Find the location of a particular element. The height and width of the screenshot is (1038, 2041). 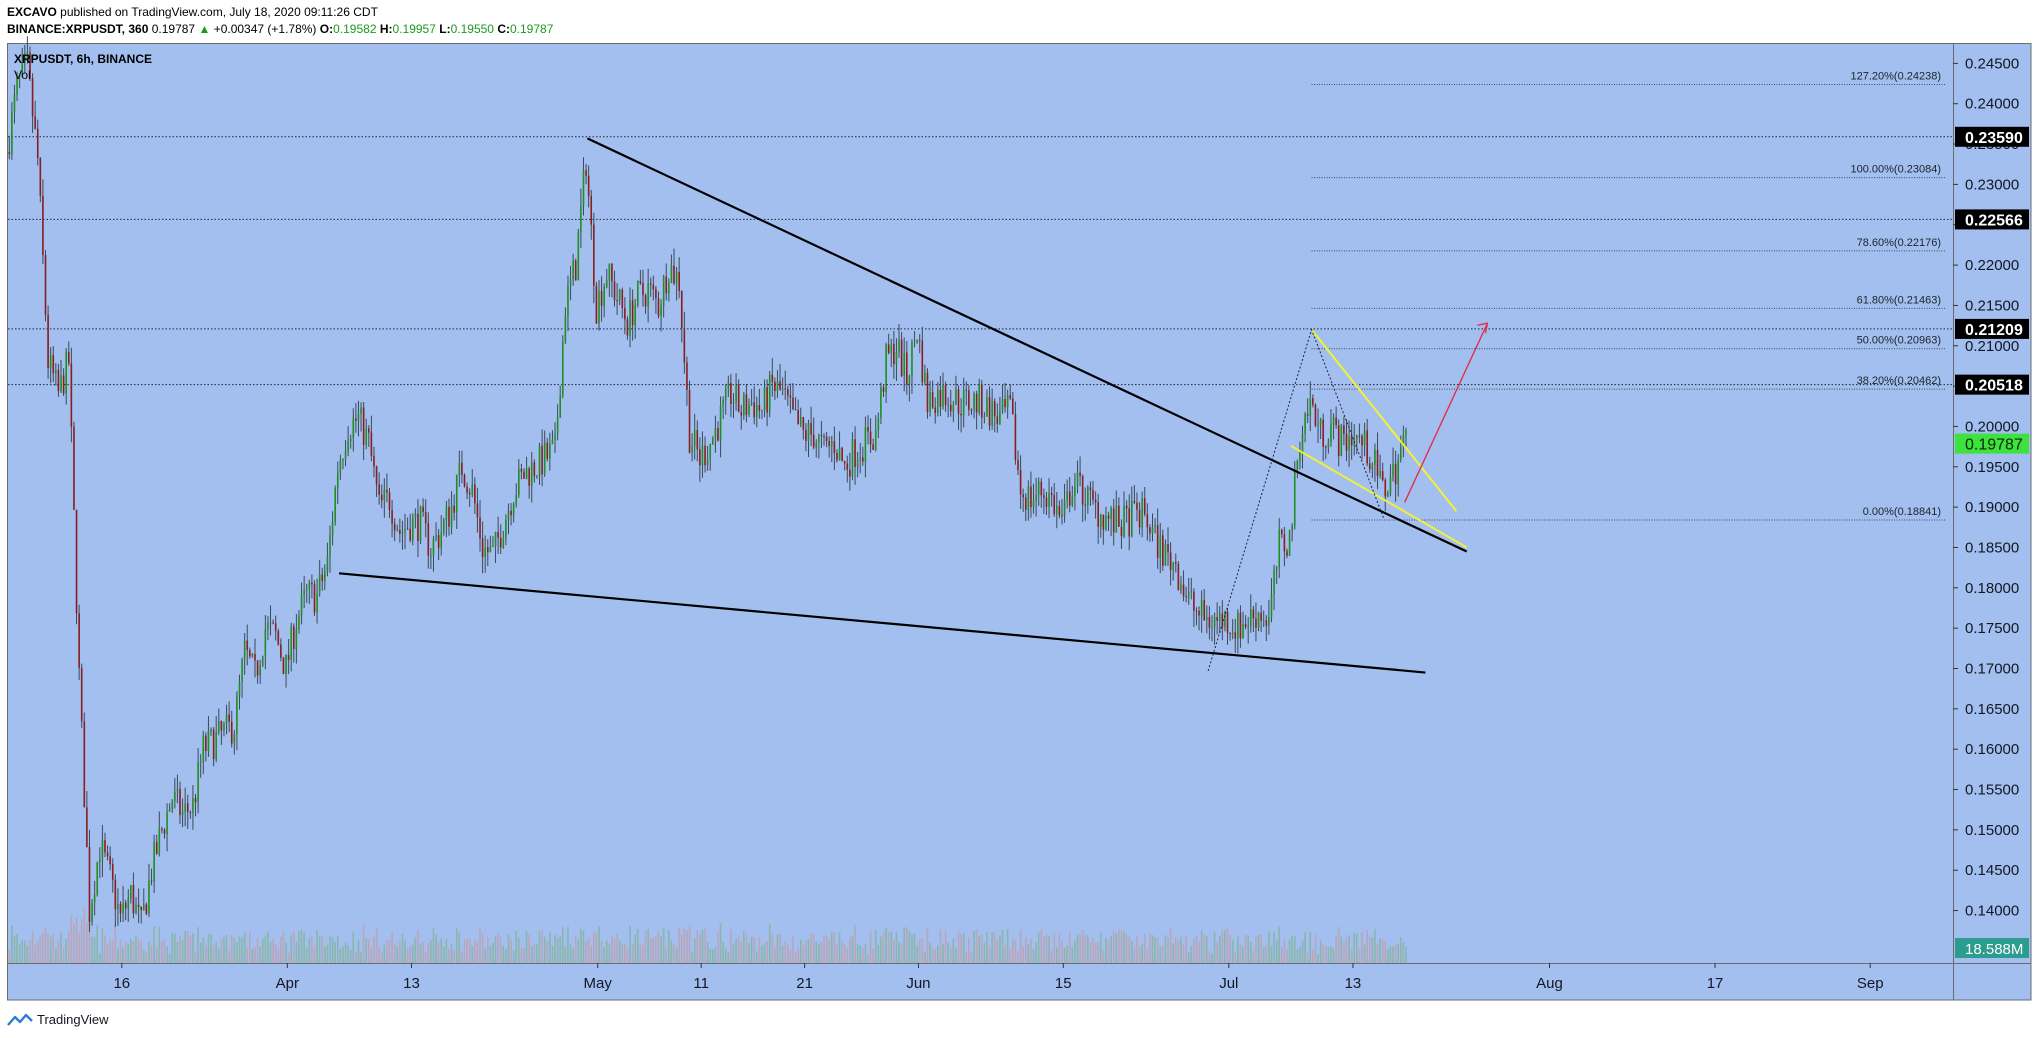

footer-brand: TradingView is located at coordinates (73, 1019).